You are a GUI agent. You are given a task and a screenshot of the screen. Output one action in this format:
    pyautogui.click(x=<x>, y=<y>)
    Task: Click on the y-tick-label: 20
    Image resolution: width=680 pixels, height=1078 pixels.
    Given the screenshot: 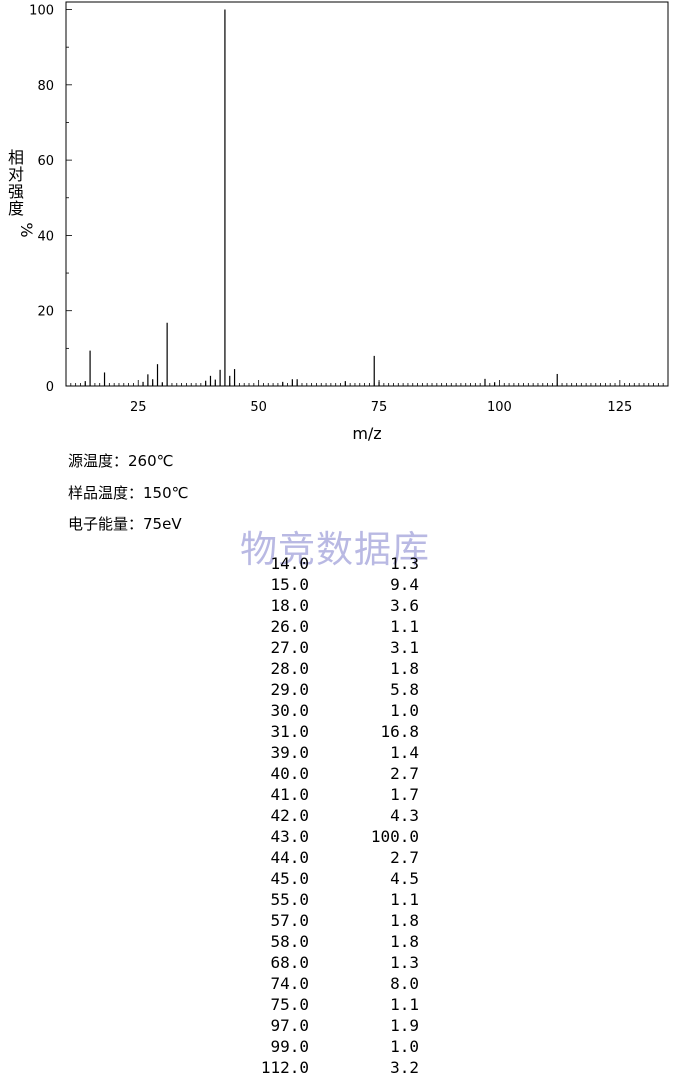 What is the action you would take?
    pyautogui.click(x=45, y=312)
    